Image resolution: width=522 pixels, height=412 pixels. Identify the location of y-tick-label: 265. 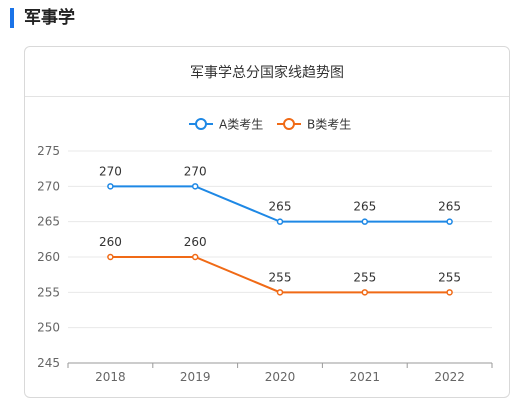
(48, 222).